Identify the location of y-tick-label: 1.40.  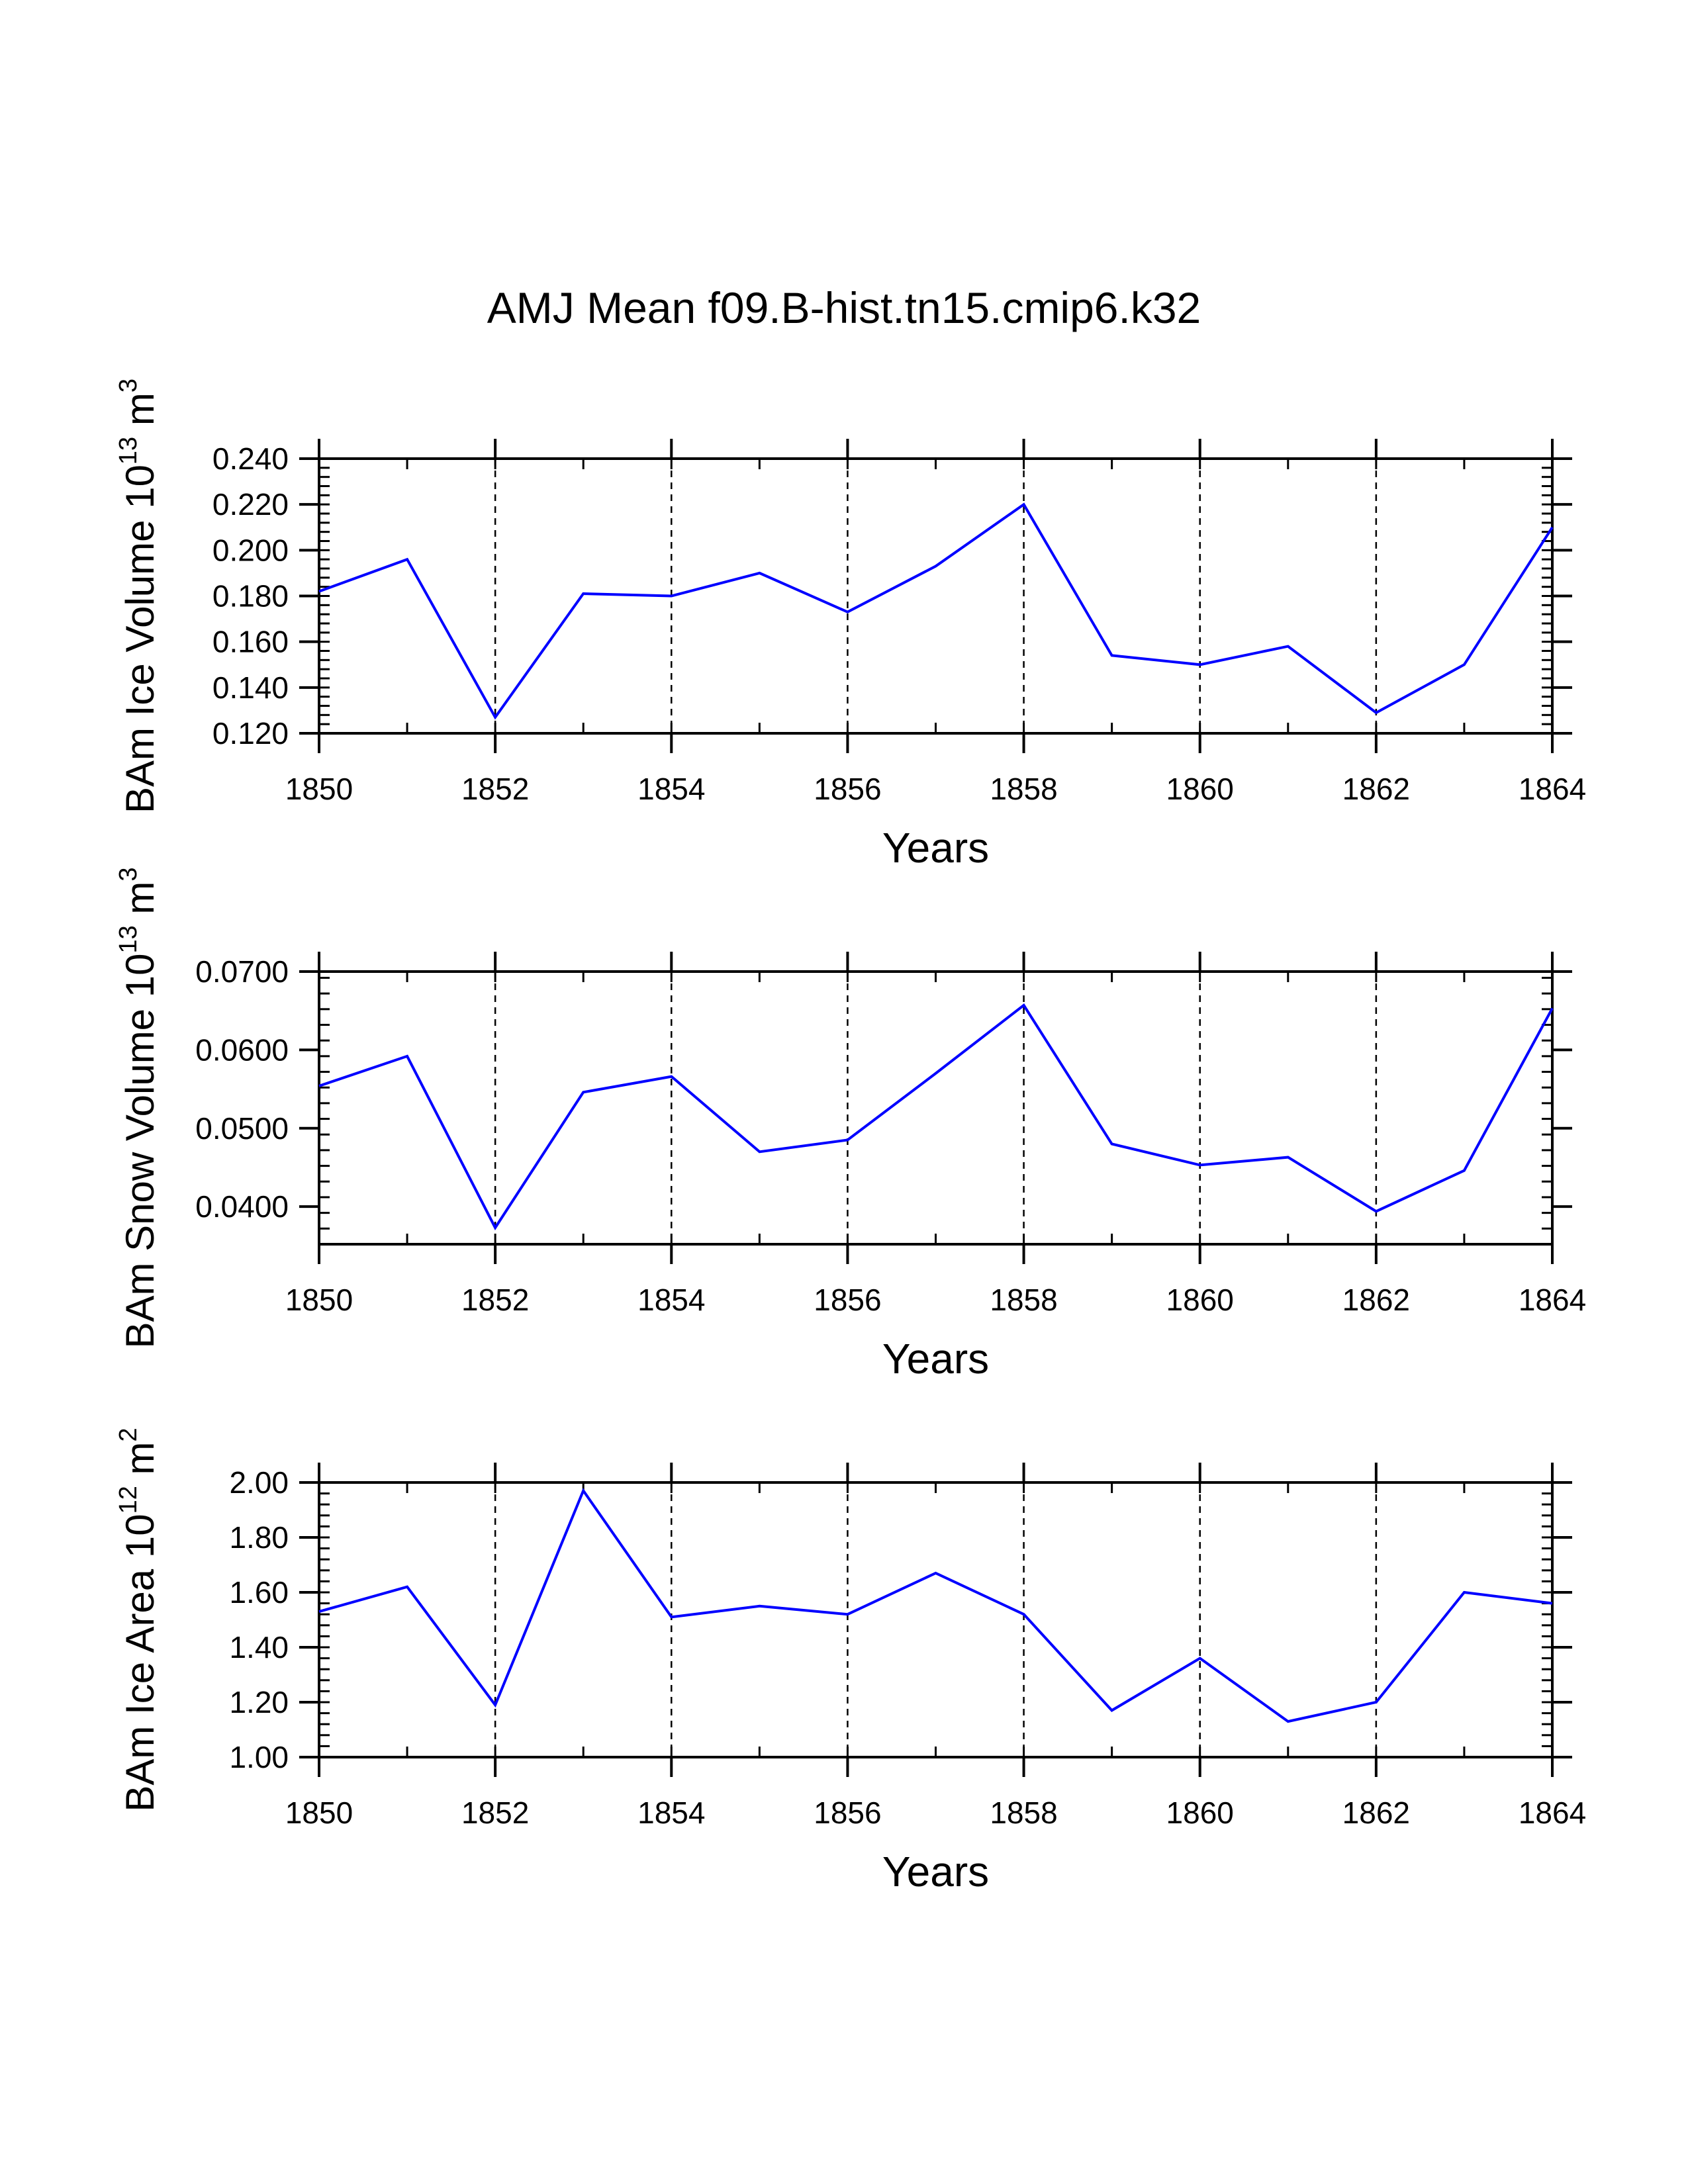
(259, 1647).